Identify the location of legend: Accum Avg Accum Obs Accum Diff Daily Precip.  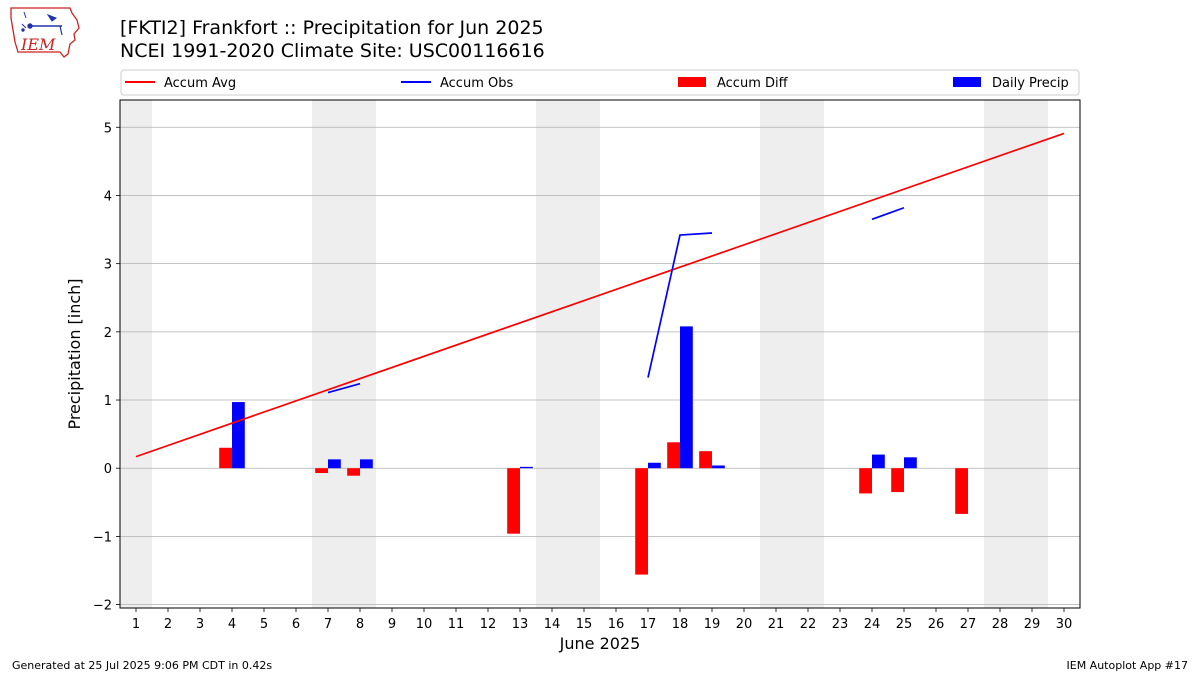
(600, 82).